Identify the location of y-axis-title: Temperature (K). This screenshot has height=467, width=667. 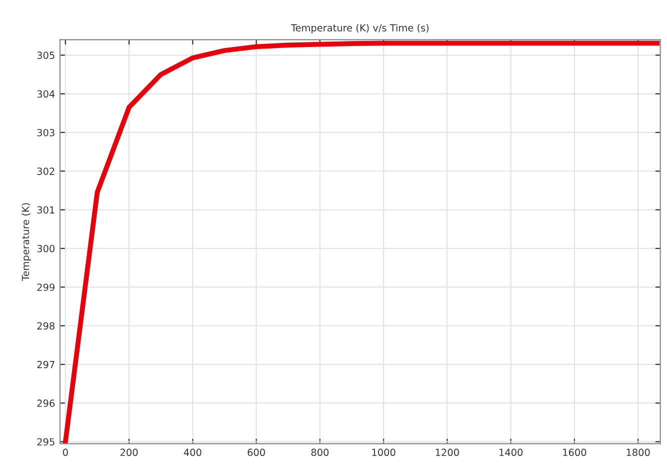
(27, 242).